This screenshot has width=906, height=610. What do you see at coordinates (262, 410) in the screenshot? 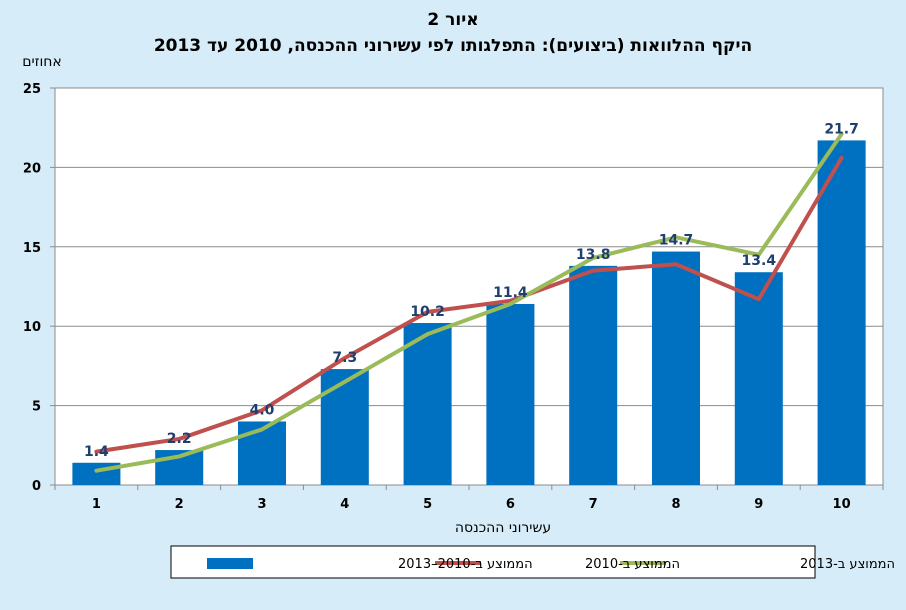
I see `data-label: 4.0` at bounding box center [262, 410].